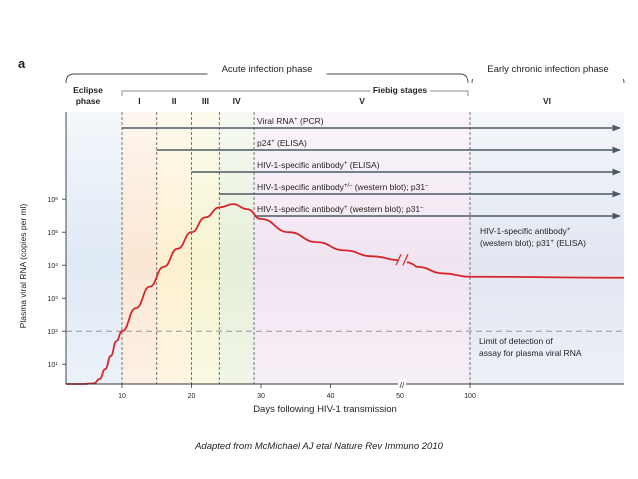 The height and width of the screenshot is (479, 638). Describe the element at coordinates (139, 248) in the screenshot. I see `stage-band-i` at that location.